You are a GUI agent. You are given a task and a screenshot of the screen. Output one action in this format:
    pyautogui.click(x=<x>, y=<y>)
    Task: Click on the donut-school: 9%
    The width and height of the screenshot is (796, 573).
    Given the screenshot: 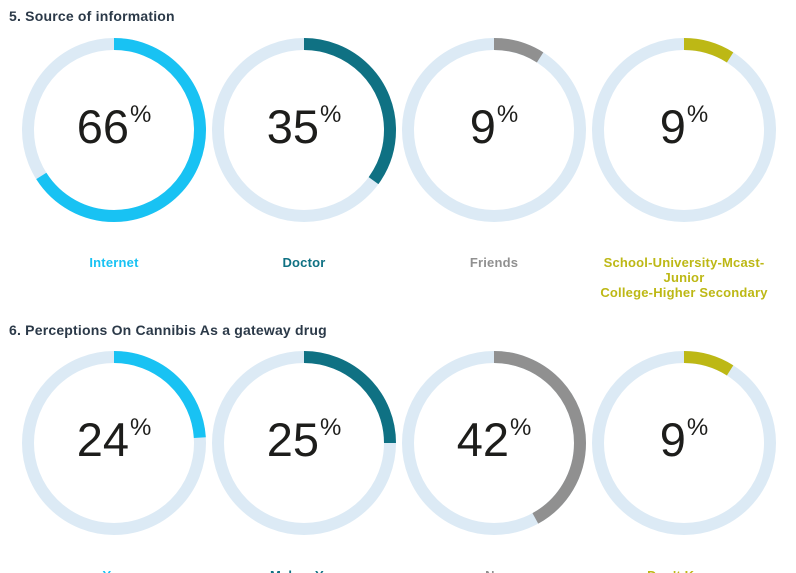 What is the action you would take?
    pyautogui.click(x=684, y=130)
    